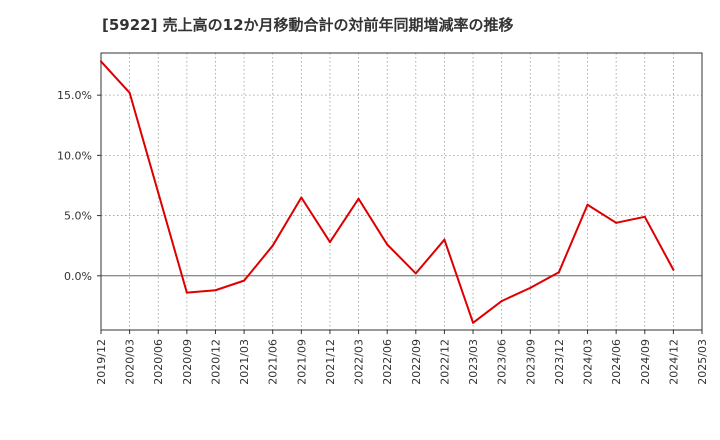  I want to click on y-tick-label: 0.0%, so click(78, 276).